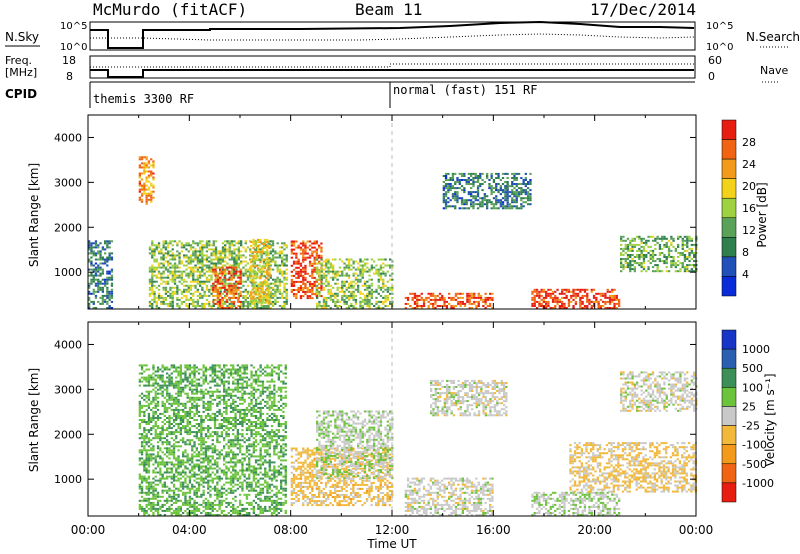 The width and height of the screenshot is (800, 554). Describe the element at coordinates (34, 215) in the screenshot. I see `power-ylabel: Slant Range [km]` at that location.